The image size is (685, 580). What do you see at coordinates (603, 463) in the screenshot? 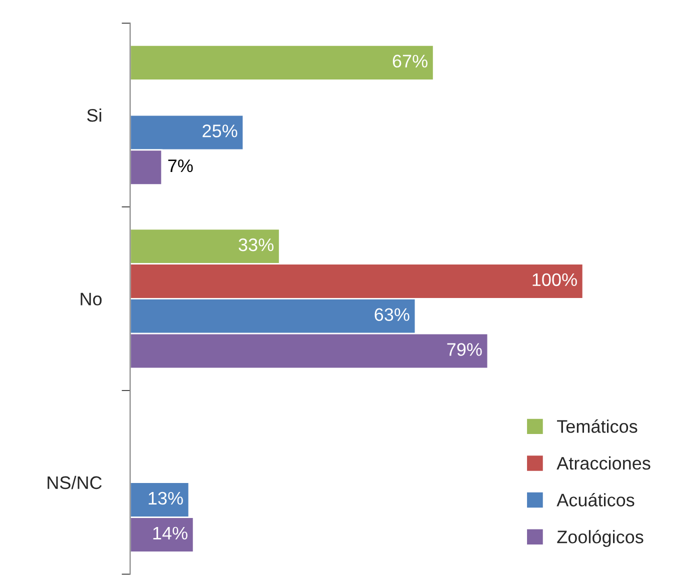
I see `legend-label: Atracciones` at bounding box center [603, 463].